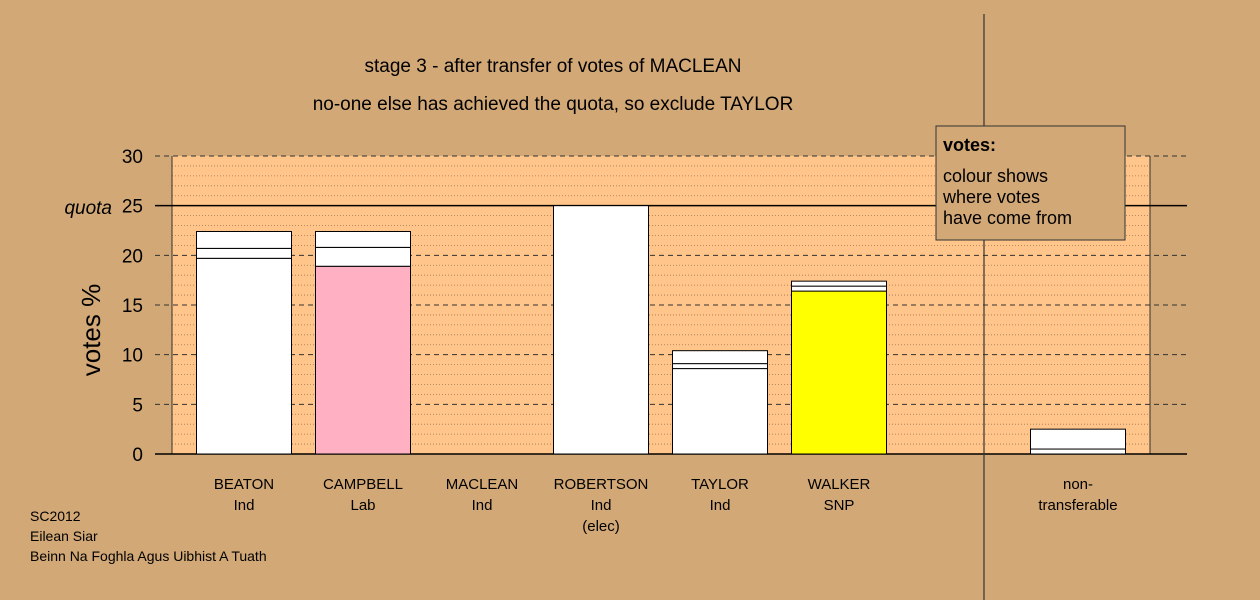 The image size is (1260, 600). I want to click on x-tick-label: ROBERTSON Ind (elec), so click(601, 505).